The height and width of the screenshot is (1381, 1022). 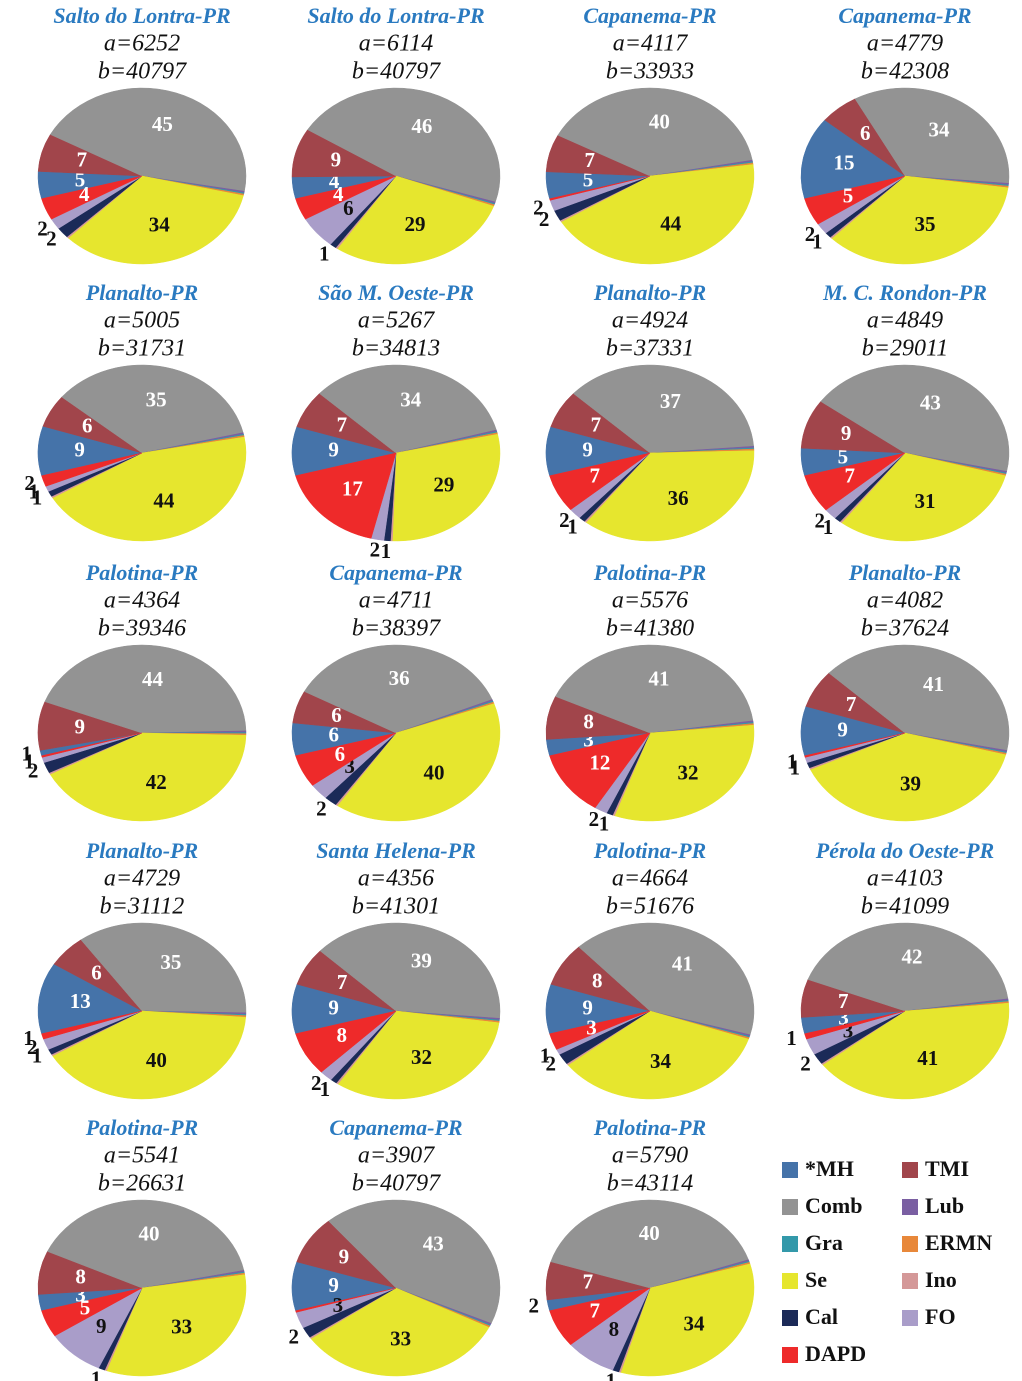 I want to click on slice-label: 4, so click(x=334, y=181).